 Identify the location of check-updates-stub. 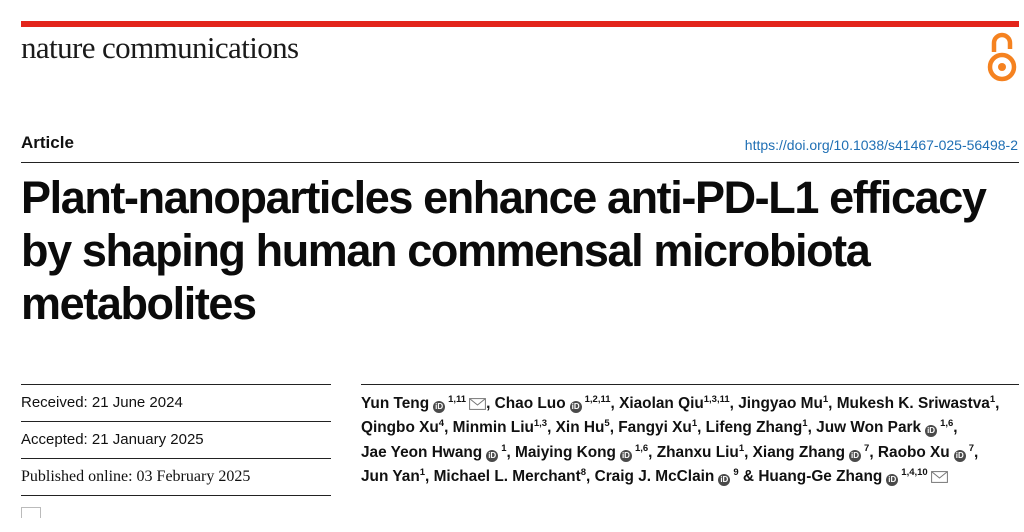
(176, 513).